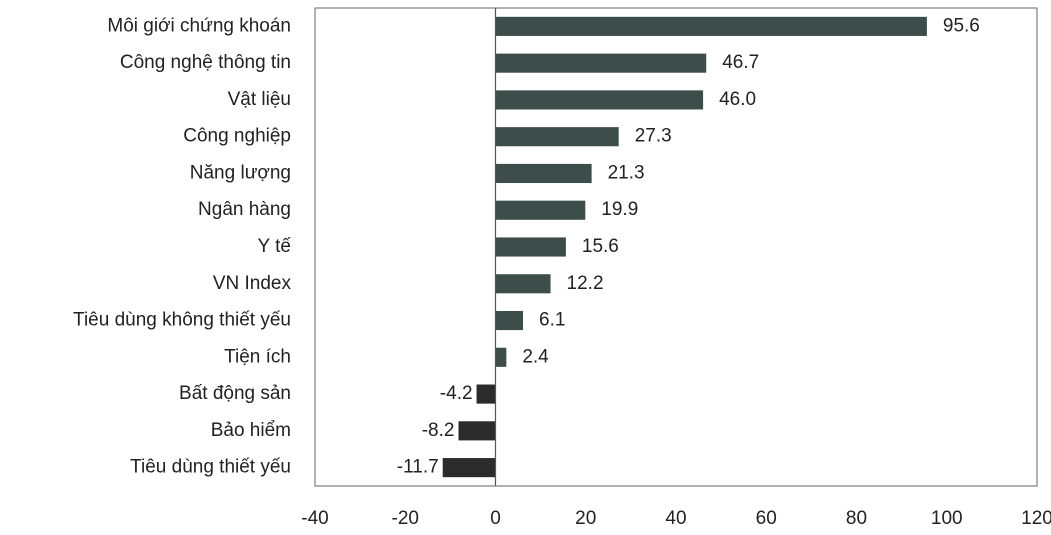 This screenshot has height=535, width=1051. I want to click on value-label: 12.2, so click(585, 283).